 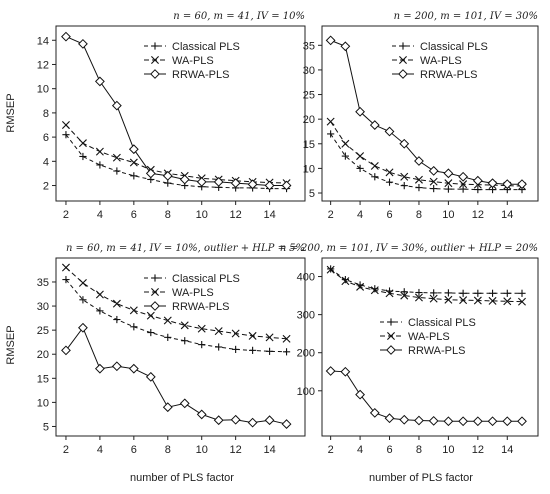 I want to click on panel-4-series-2-point-13-d2, so click(x=507, y=301).